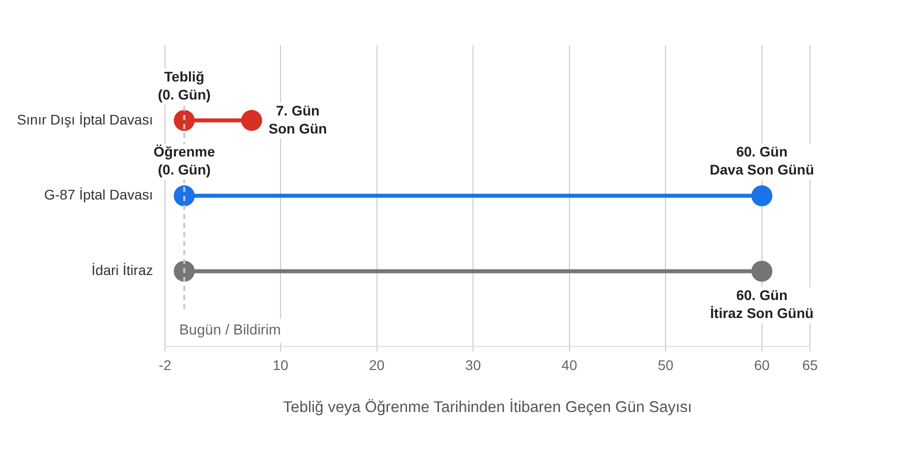 Image resolution: width=900 pixels, height=465 pixels. I want to click on y-tick-label: G-87 İptal Davası, so click(98, 194).